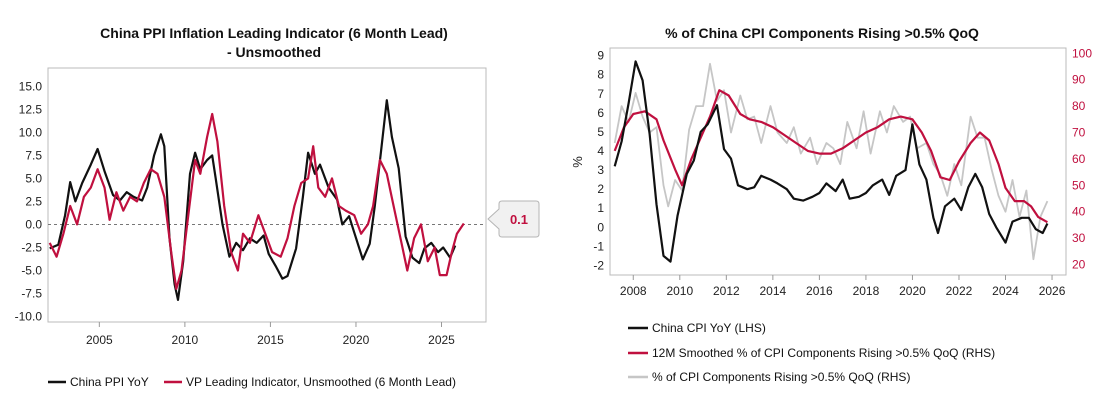 This screenshot has height=400, width=1120. What do you see at coordinates (598, 161) in the screenshot?
I see `right-left-y-axis: 9 8 7 6 5 4 3 2 1 0 -1 -2` at bounding box center [598, 161].